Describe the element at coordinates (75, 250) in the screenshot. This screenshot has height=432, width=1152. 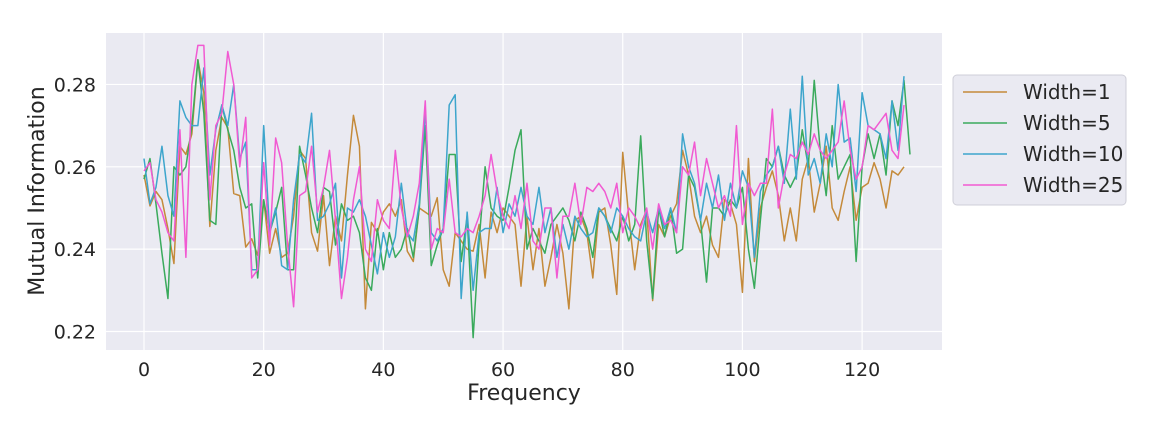
I see `y-tick-label: 0.24` at that location.